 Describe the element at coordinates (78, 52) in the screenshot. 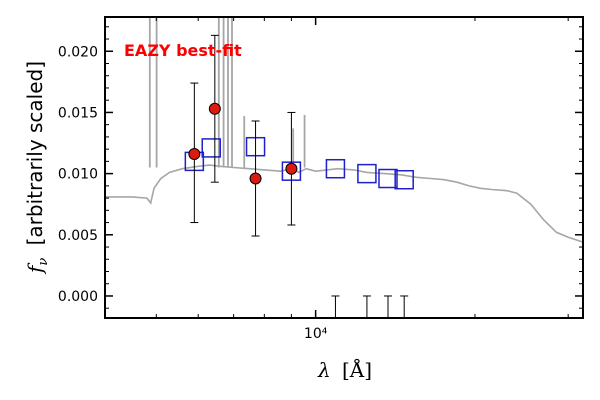

I see `y-tick-label: 0.020` at that location.